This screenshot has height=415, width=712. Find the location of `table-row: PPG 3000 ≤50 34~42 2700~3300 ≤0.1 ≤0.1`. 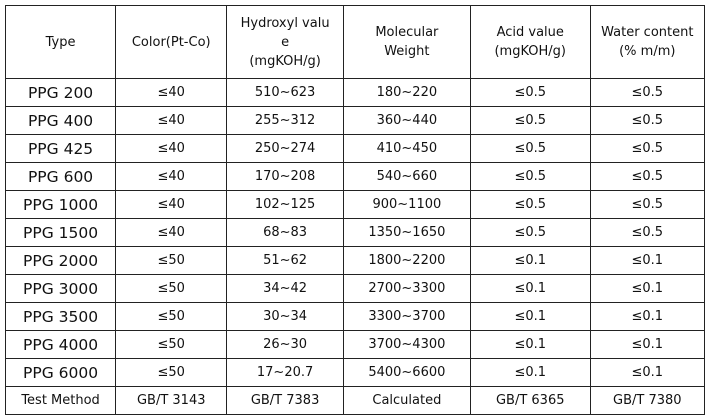

table-row: PPG 3000 ≤50 34~42 2700~3300 ≤0.1 ≤0.1 is located at coordinates (355, 288).